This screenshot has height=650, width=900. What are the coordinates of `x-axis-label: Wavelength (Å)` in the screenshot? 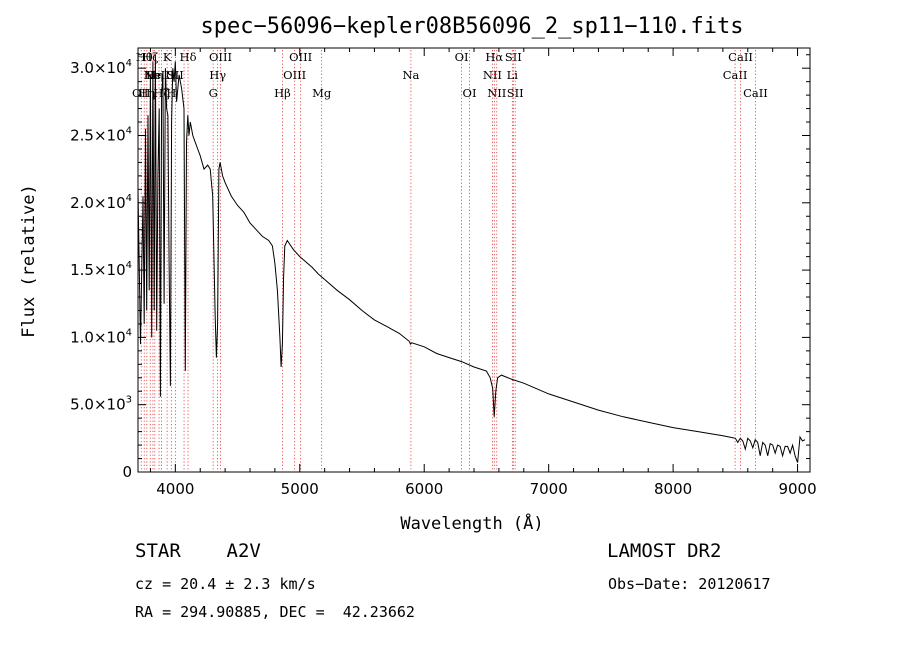 It's located at (471, 523).